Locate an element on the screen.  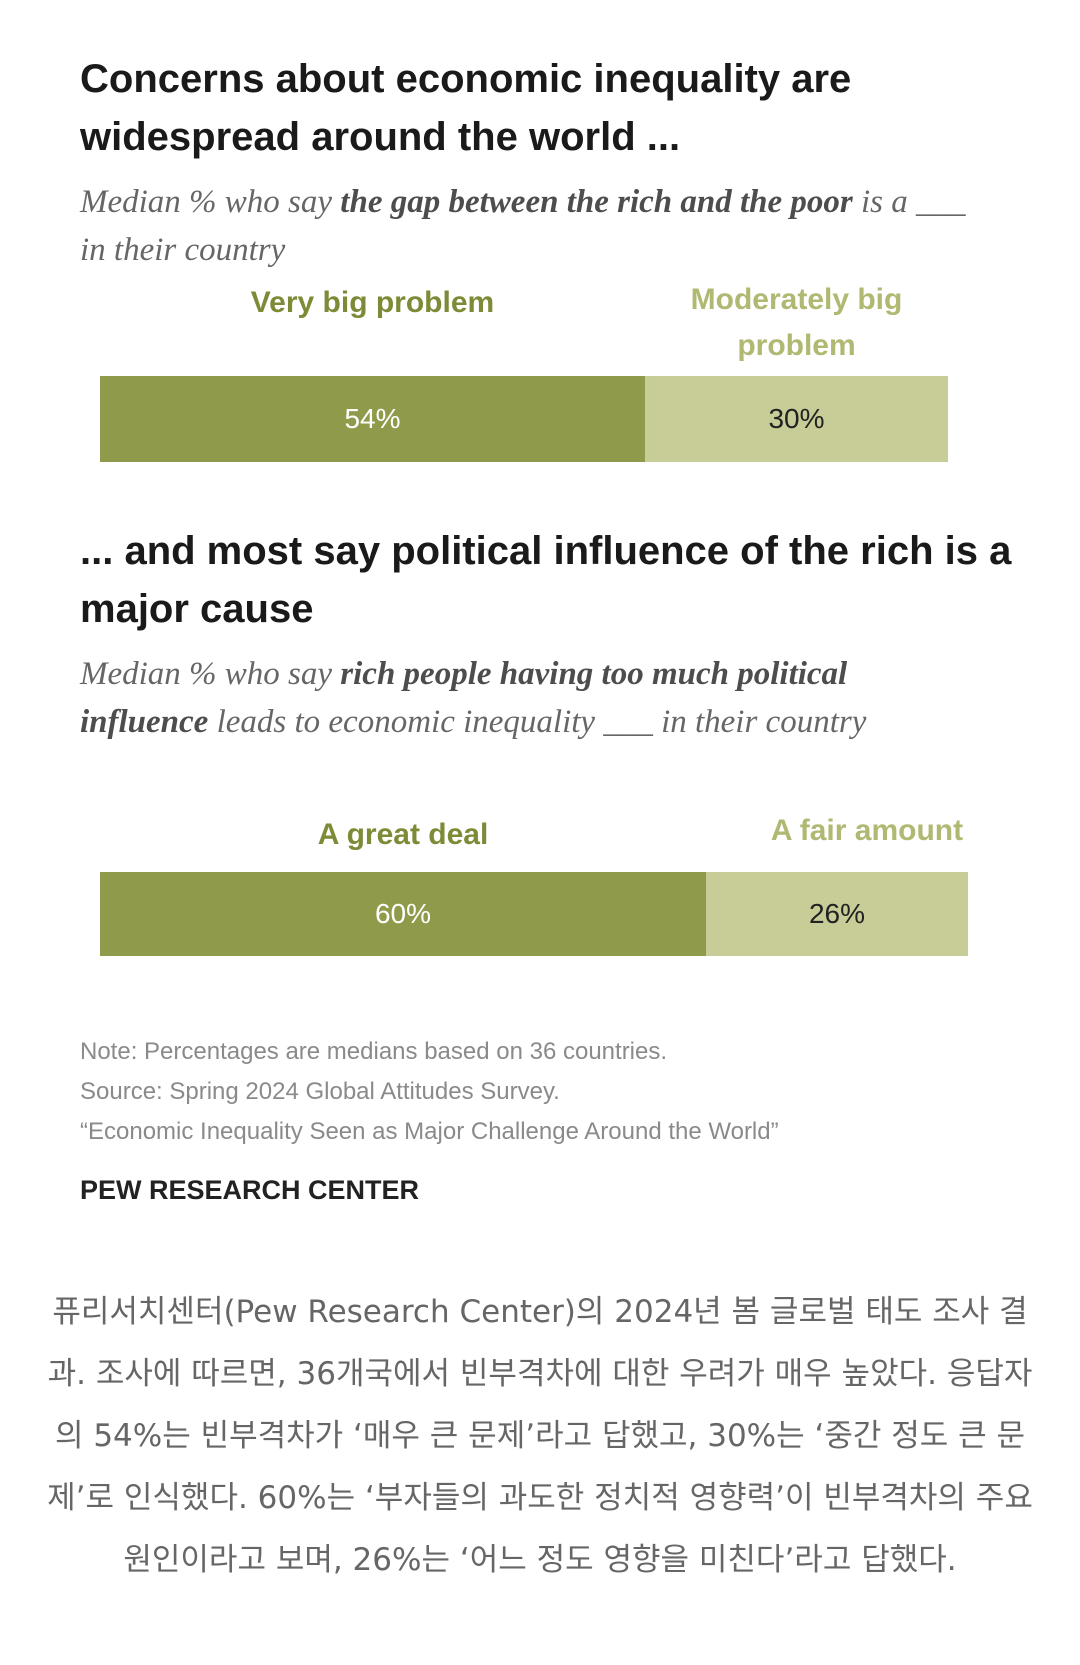
chart2-bar-a-great-deal: 60% is located at coordinates (403, 914).